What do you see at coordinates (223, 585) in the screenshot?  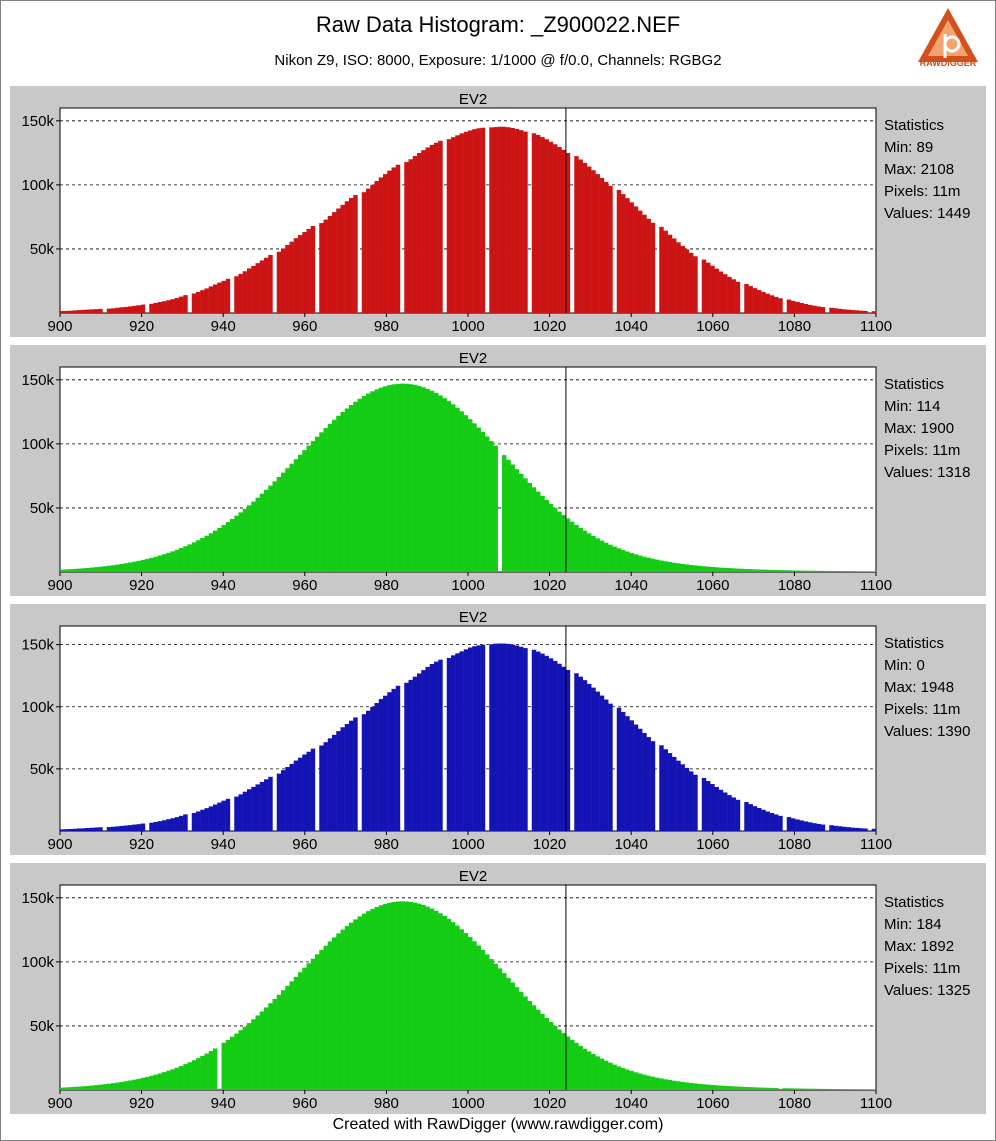 I see `x-tick-label: 940` at bounding box center [223, 585].